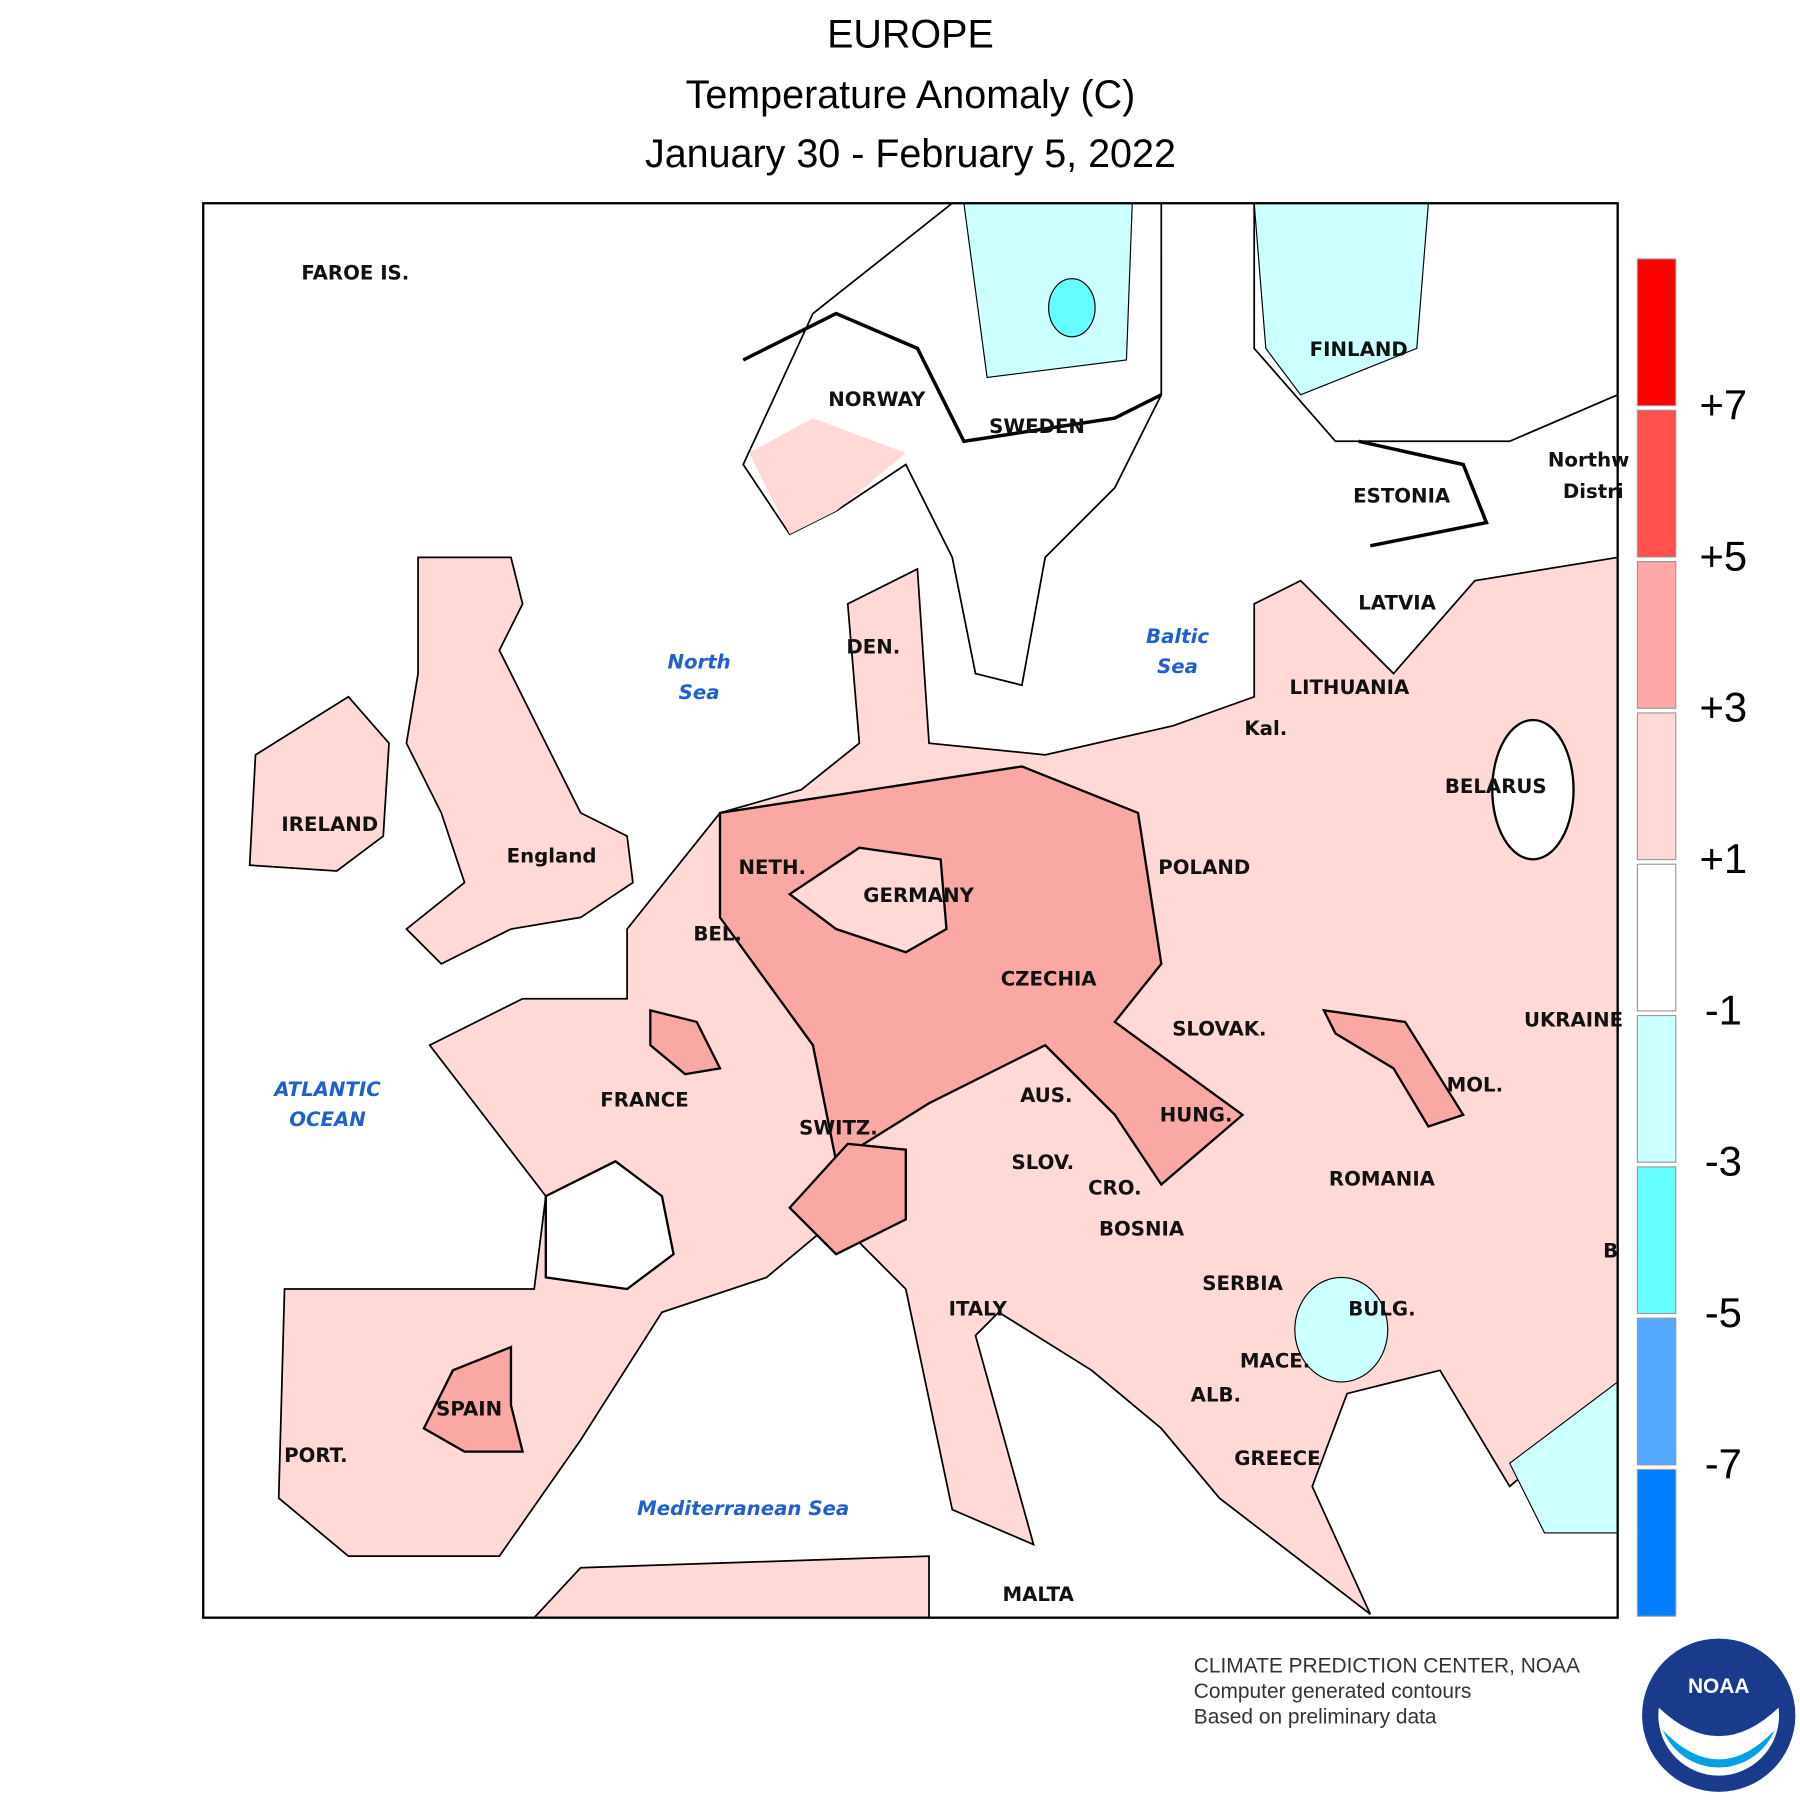 This screenshot has height=1800, width=1800. I want to click on country-label: MALTA, so click(1038, 1594).